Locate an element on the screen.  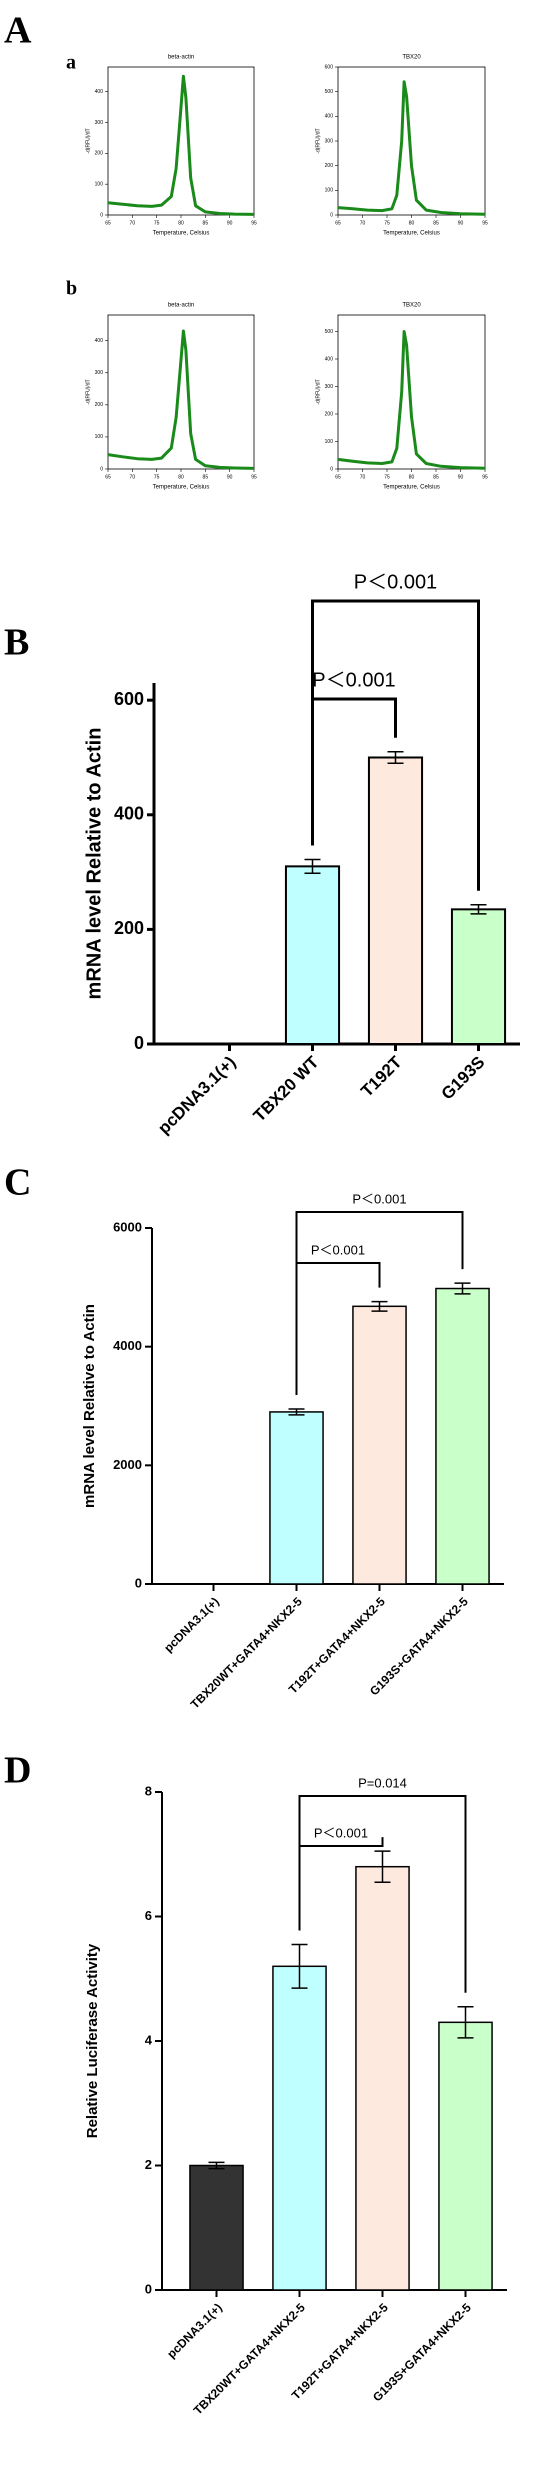
y-tick-label: 4000 is located at coordinates (127, 1345).